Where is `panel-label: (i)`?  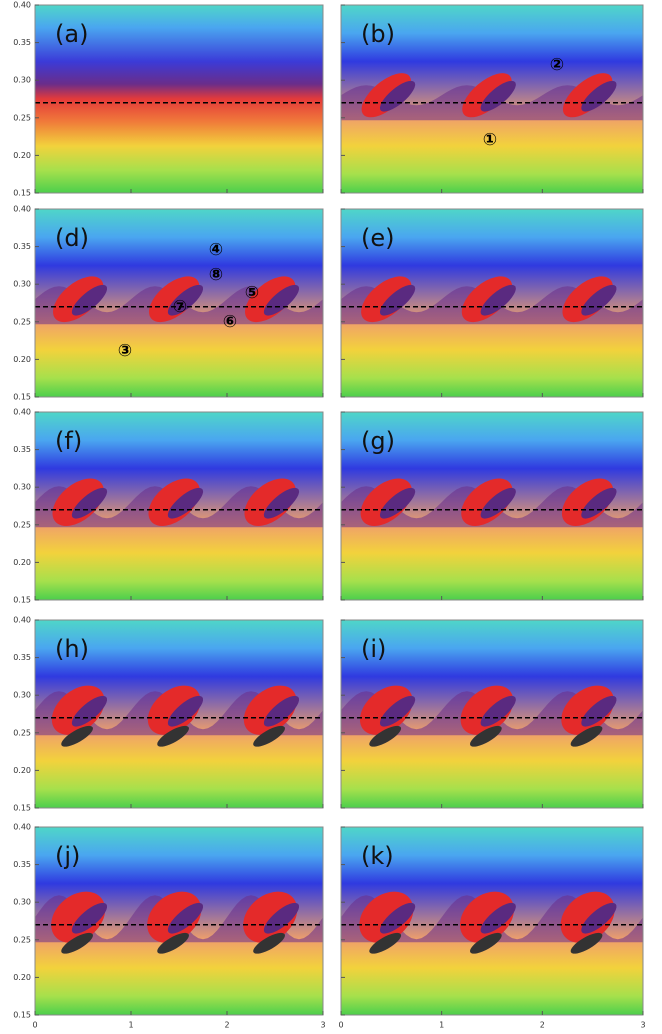 panel-label: (i) is located at coordinates (373, 649).